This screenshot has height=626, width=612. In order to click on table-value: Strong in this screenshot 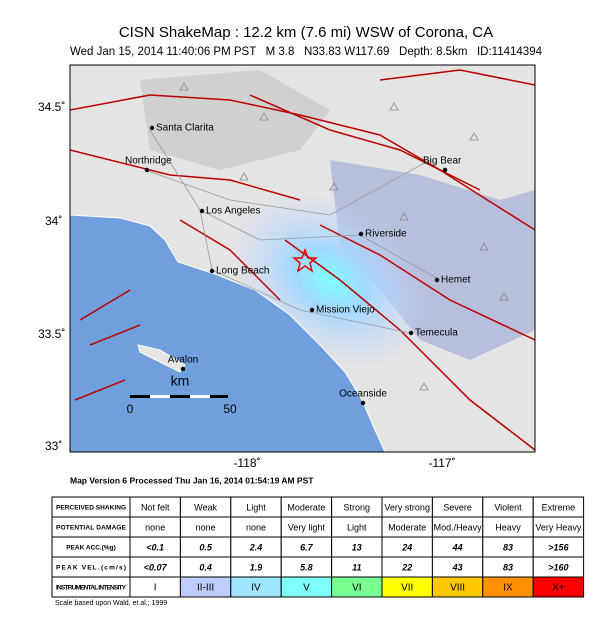, I will do `click(357, 507)`.